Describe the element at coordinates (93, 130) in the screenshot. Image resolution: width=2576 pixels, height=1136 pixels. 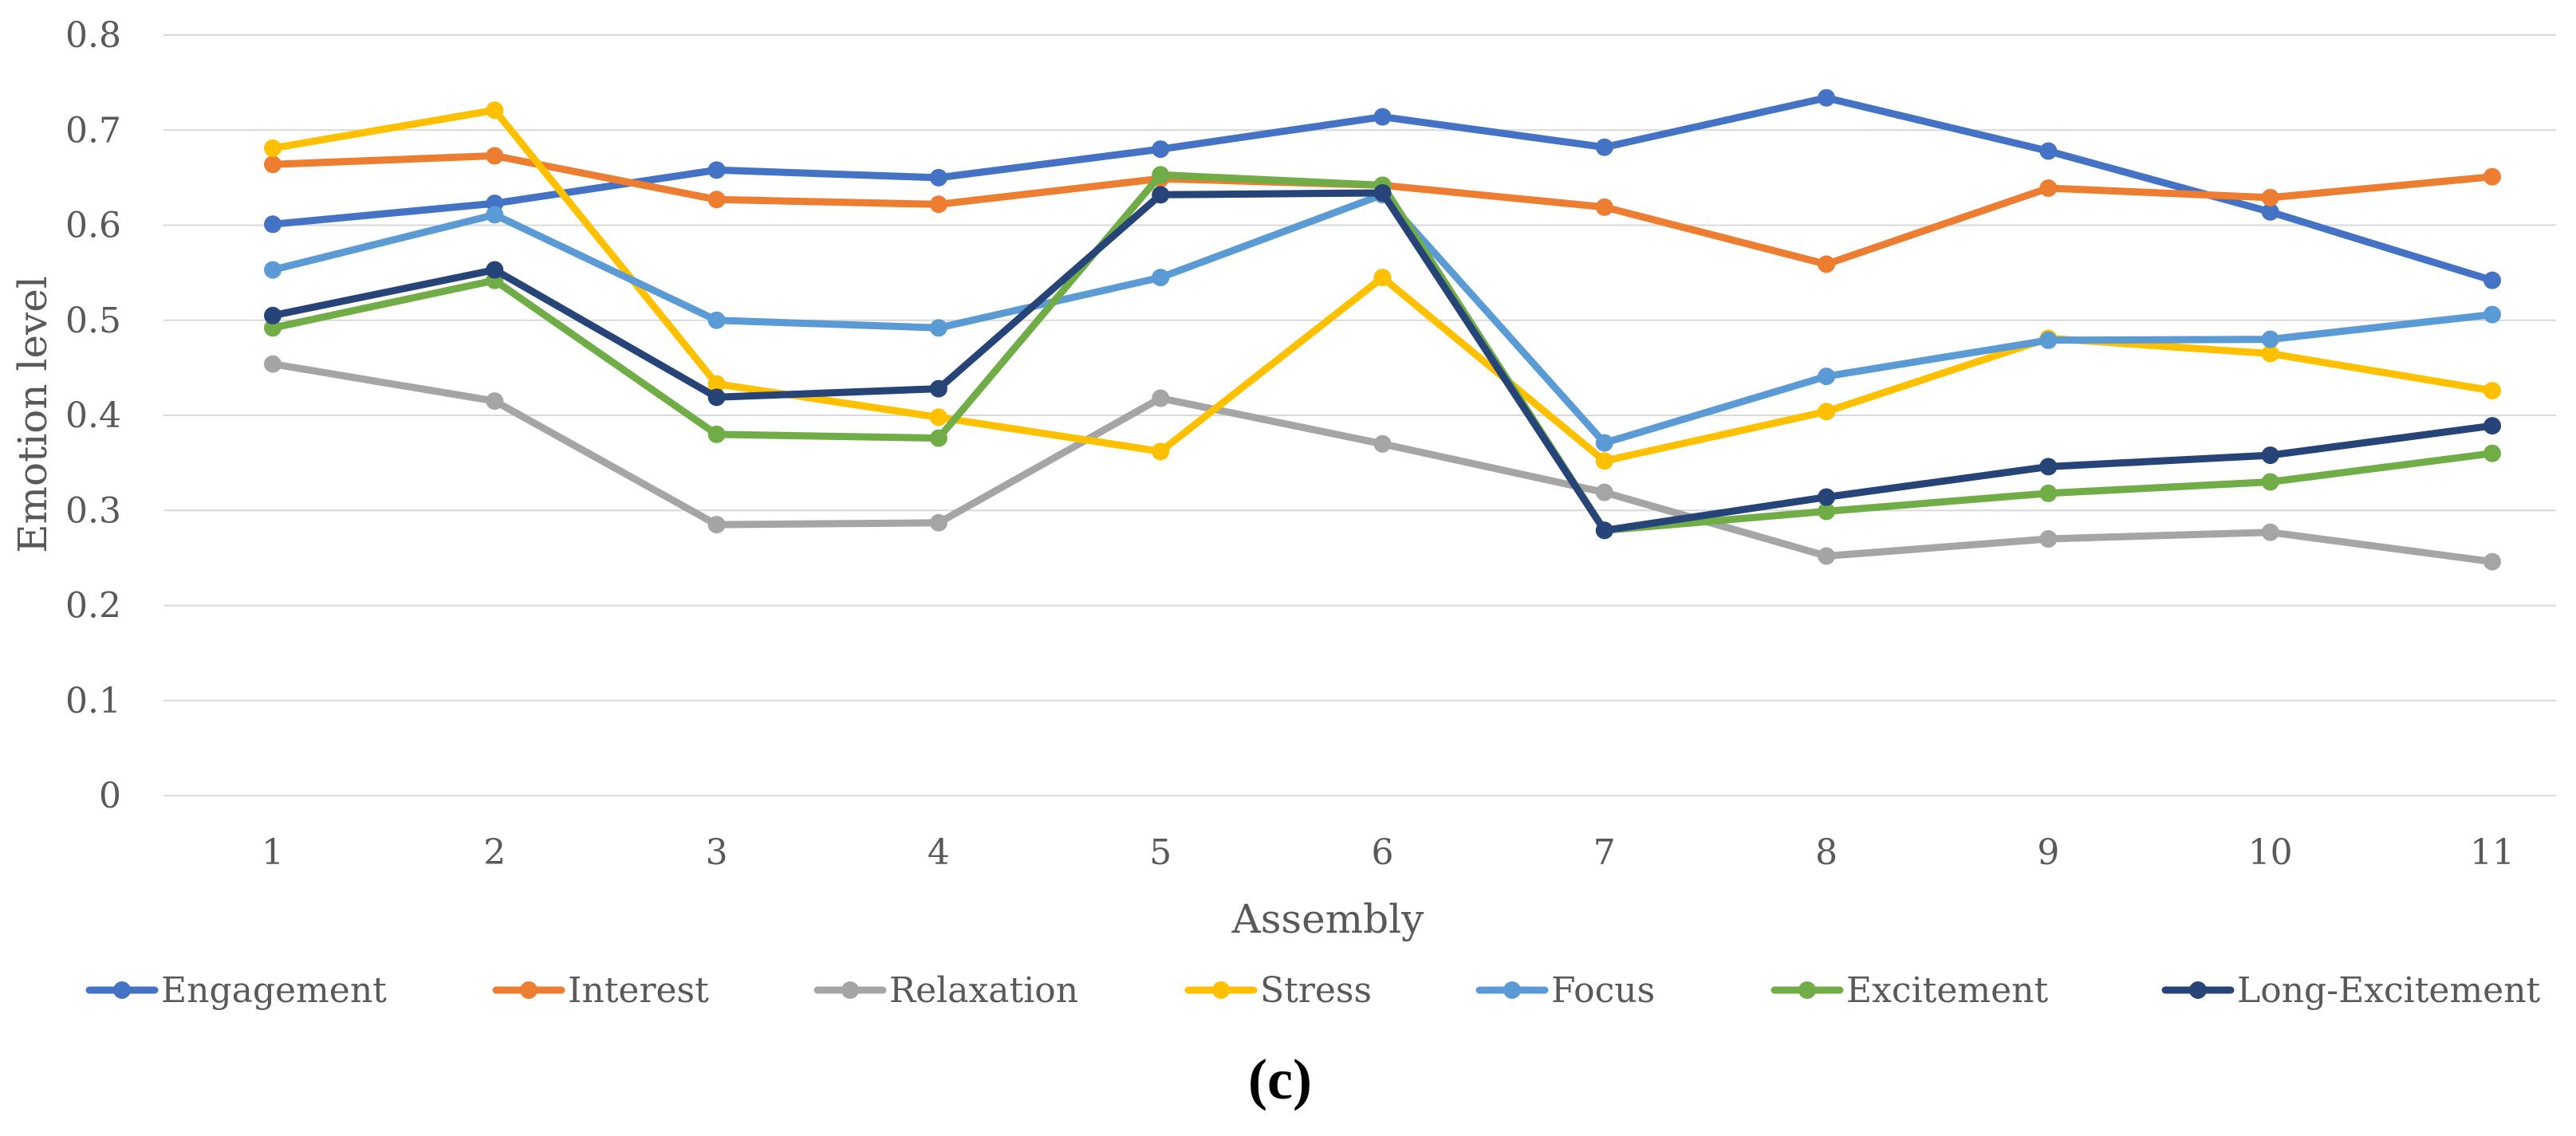
I see `y-tick-label: 0.7` at that location.